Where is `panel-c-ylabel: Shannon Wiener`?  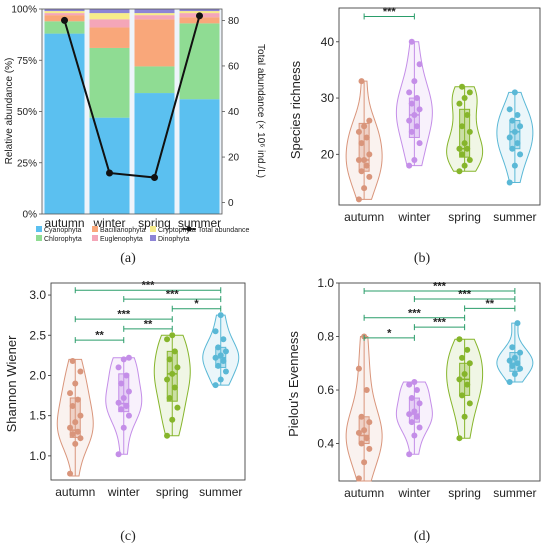
panel-c-ylabel: Shannon Wiener is located at coordinates (11, 384).